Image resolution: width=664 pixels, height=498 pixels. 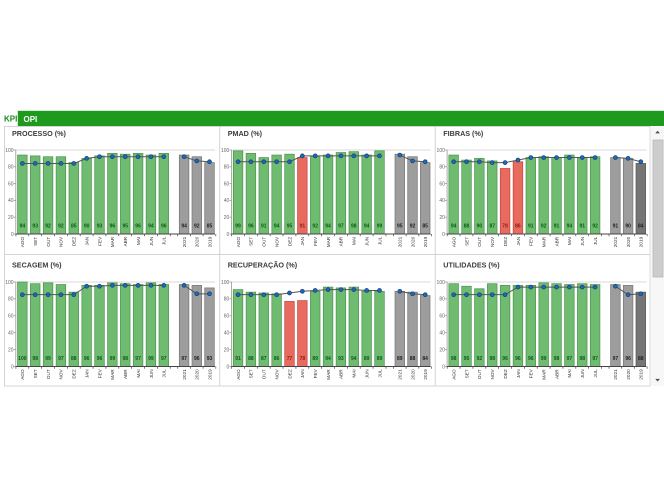 I want to click on svg-text: OPI, so click(x=31, y=119).